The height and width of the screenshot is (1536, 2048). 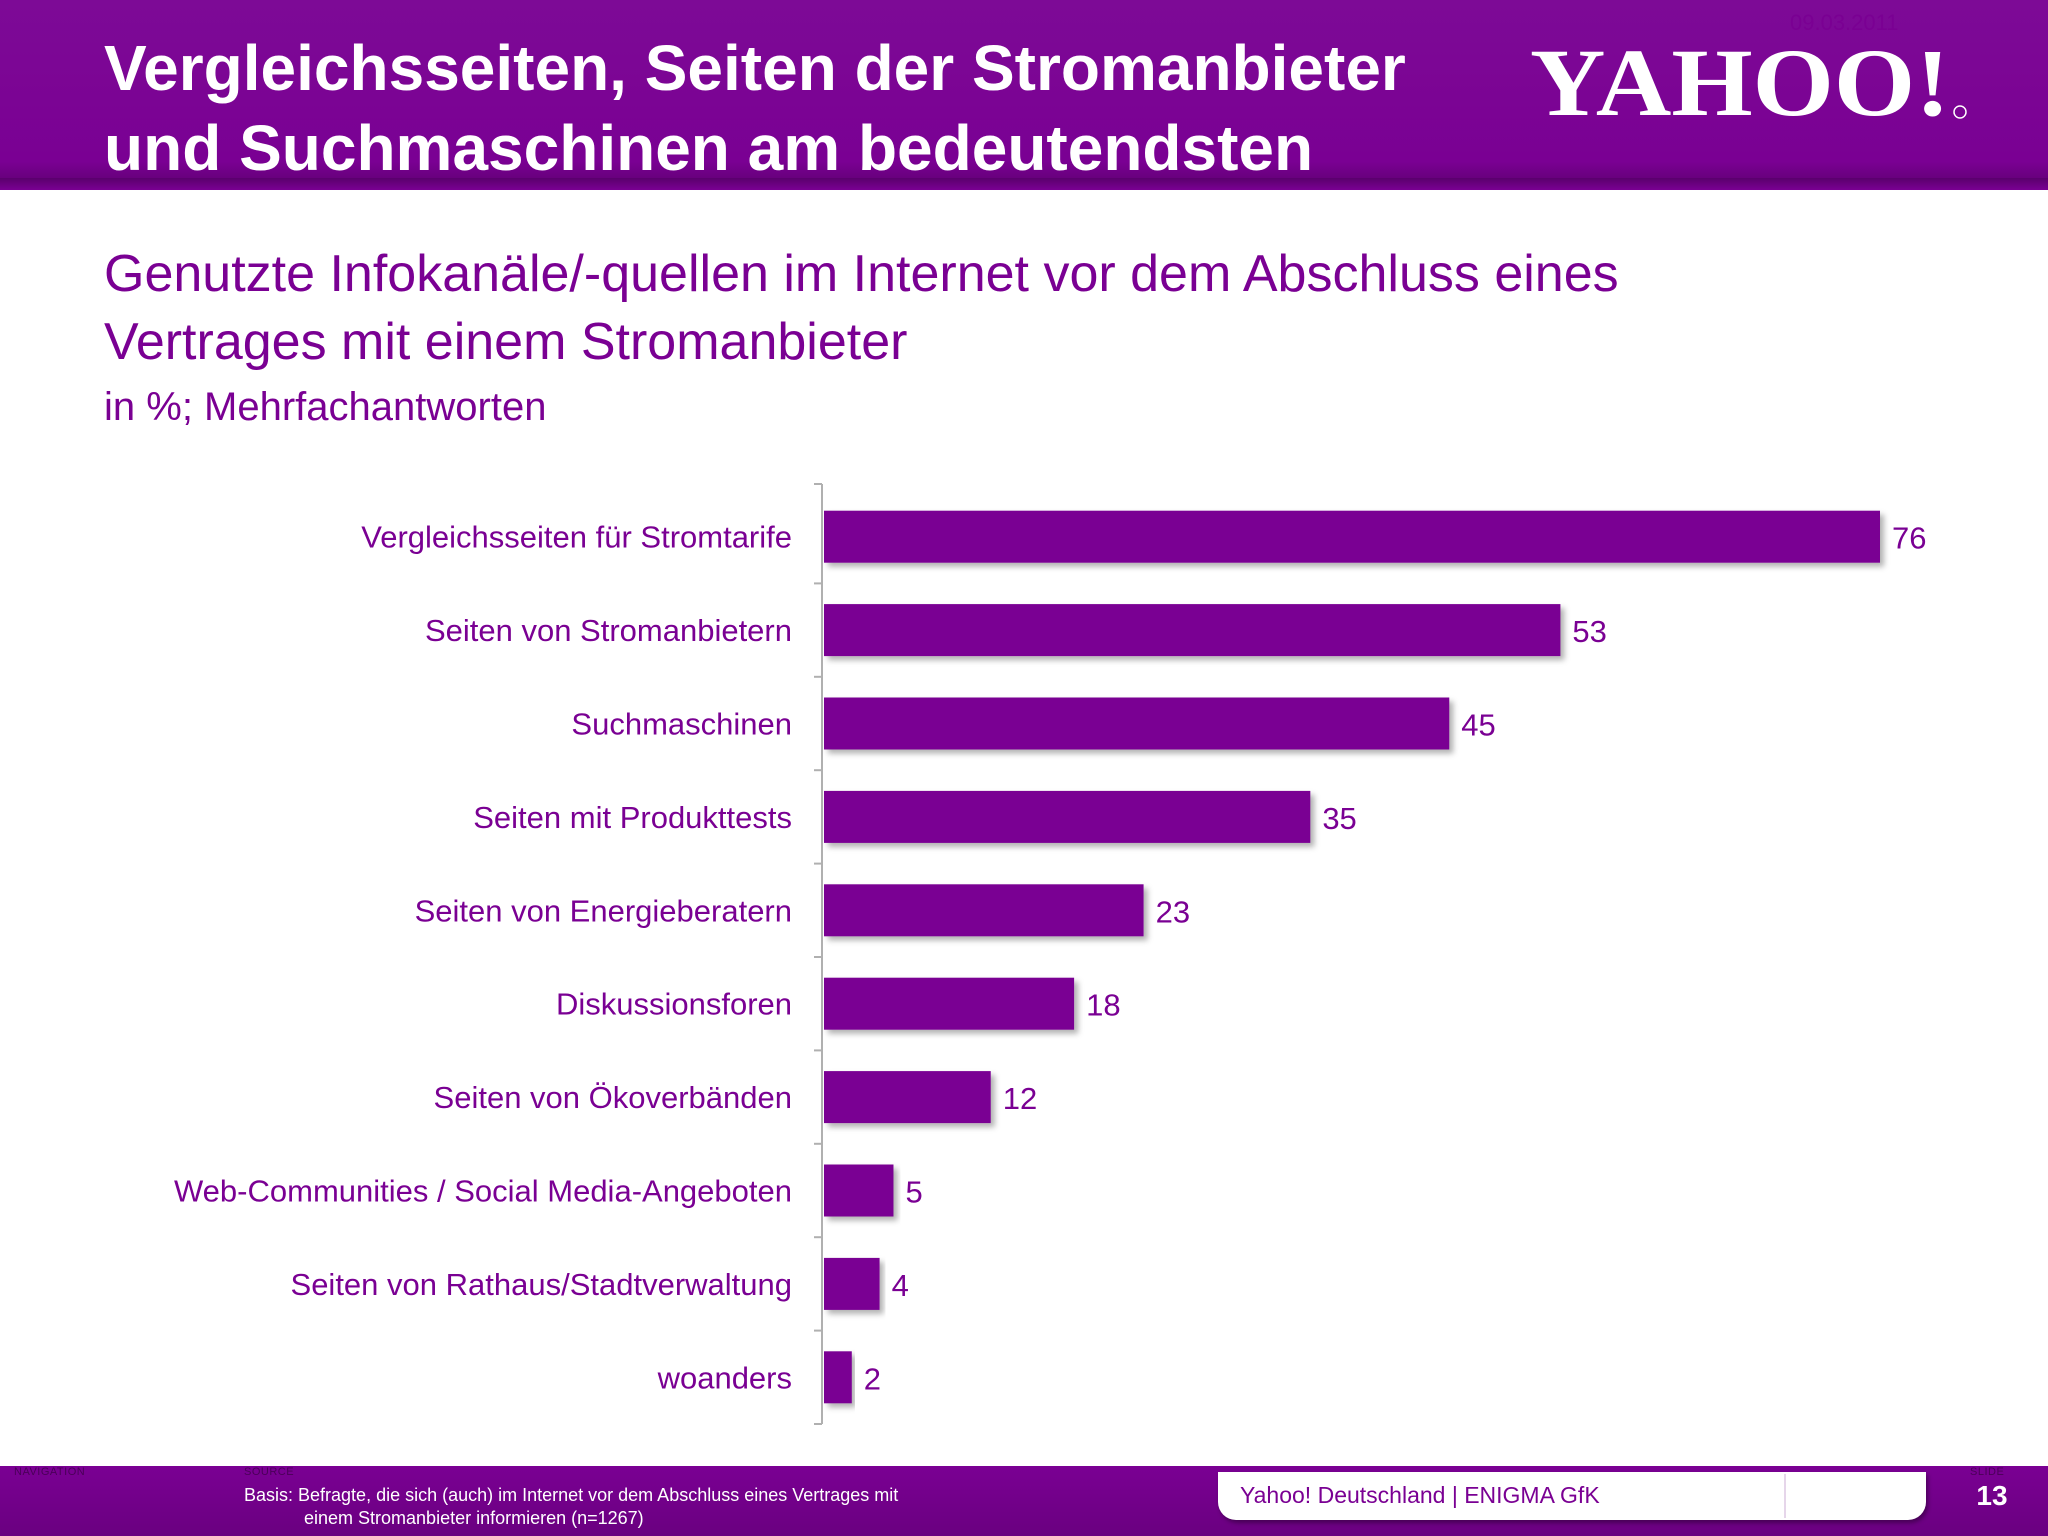 What do you see at coordinates (1844, 22) in the screenshot?
I see `footer-date: 09.03.2011` at bounding box center [1844, 22].